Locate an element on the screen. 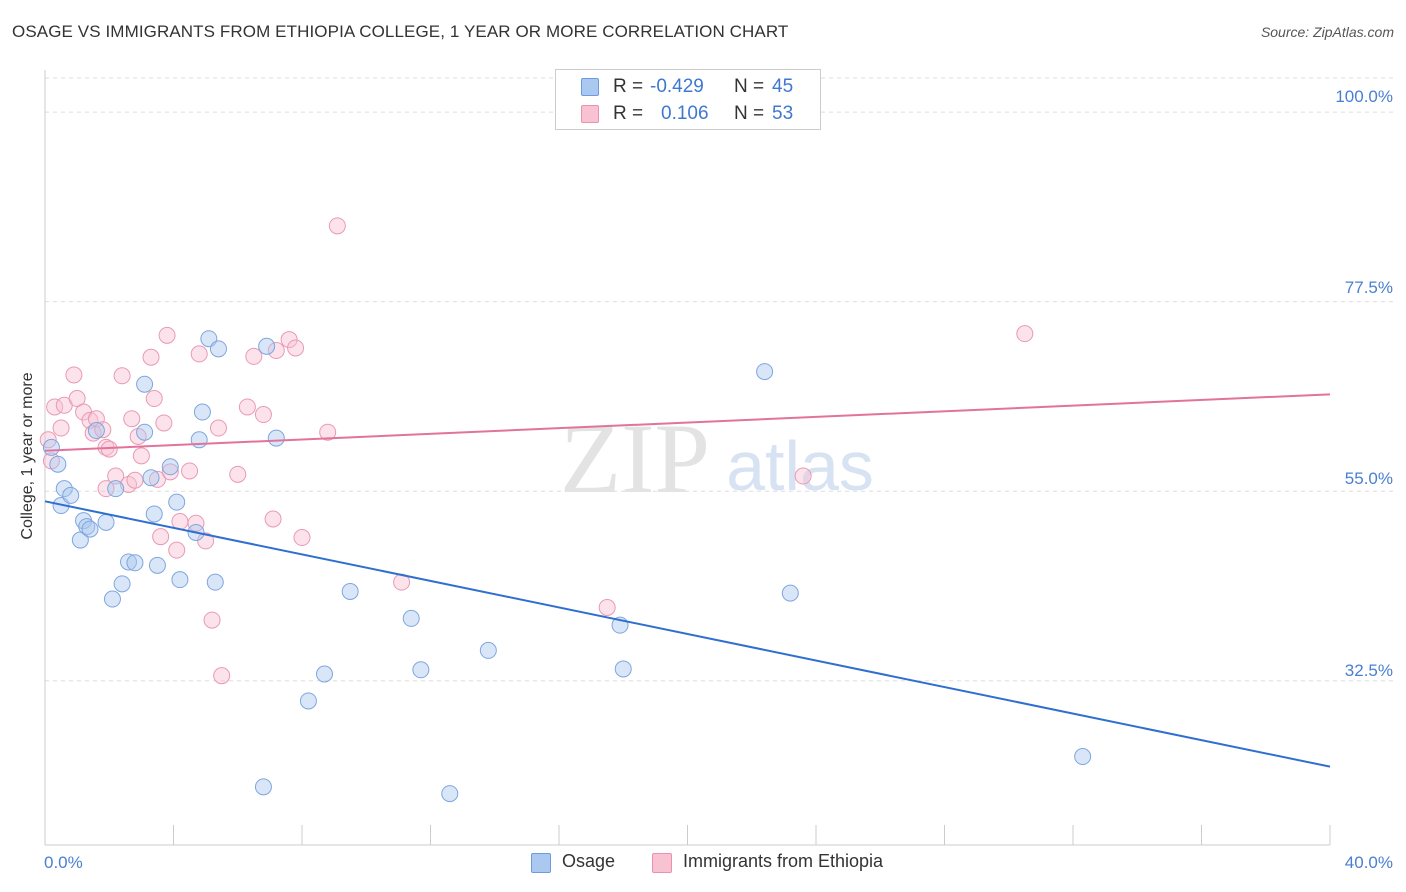 The width and height of the screenshot is (1406, 892). watermark: ZIP atlas is located at coordinates (717, 458).